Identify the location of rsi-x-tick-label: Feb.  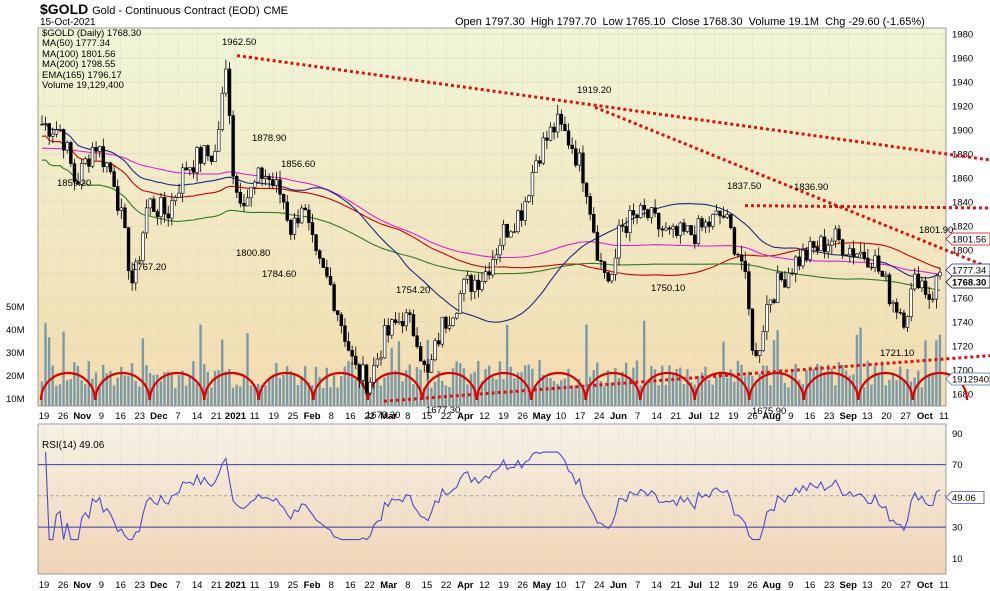
(312, 585).